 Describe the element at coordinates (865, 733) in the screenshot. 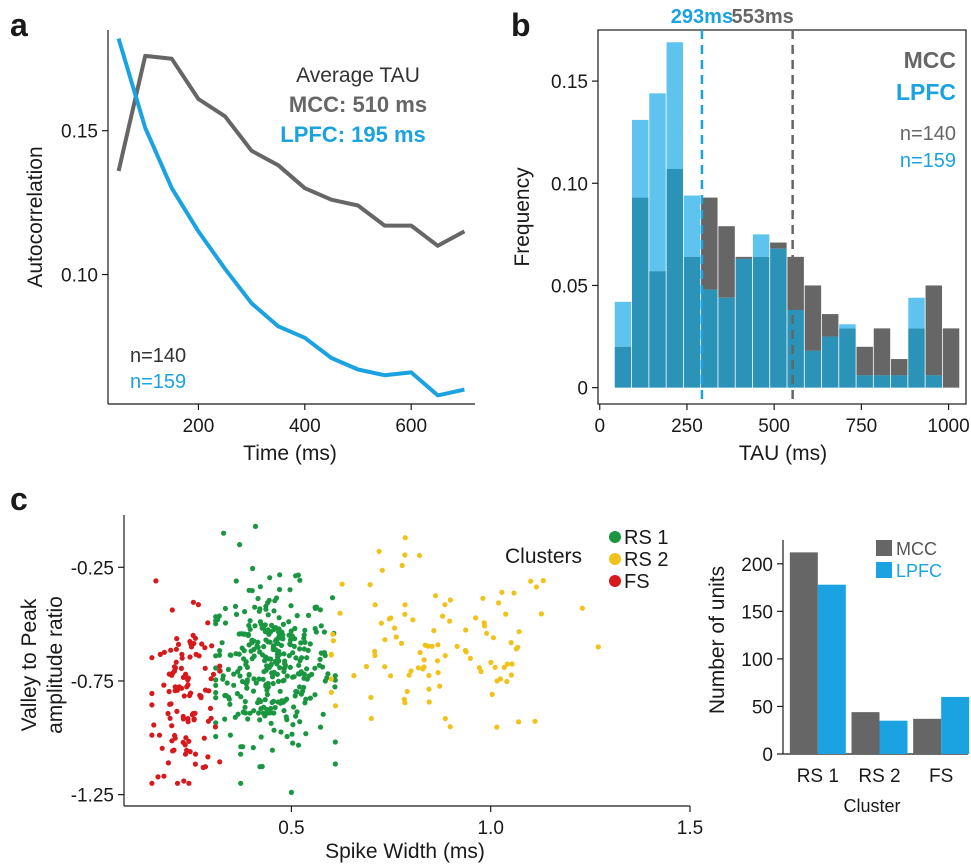

I see `panel-c-bar-mcc` at that location.